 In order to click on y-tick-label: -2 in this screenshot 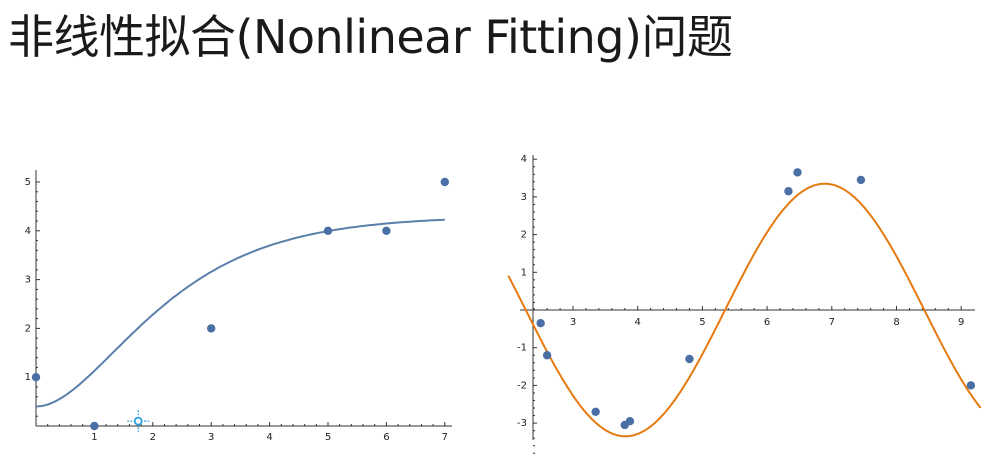, I will do `click(522, 385)`.